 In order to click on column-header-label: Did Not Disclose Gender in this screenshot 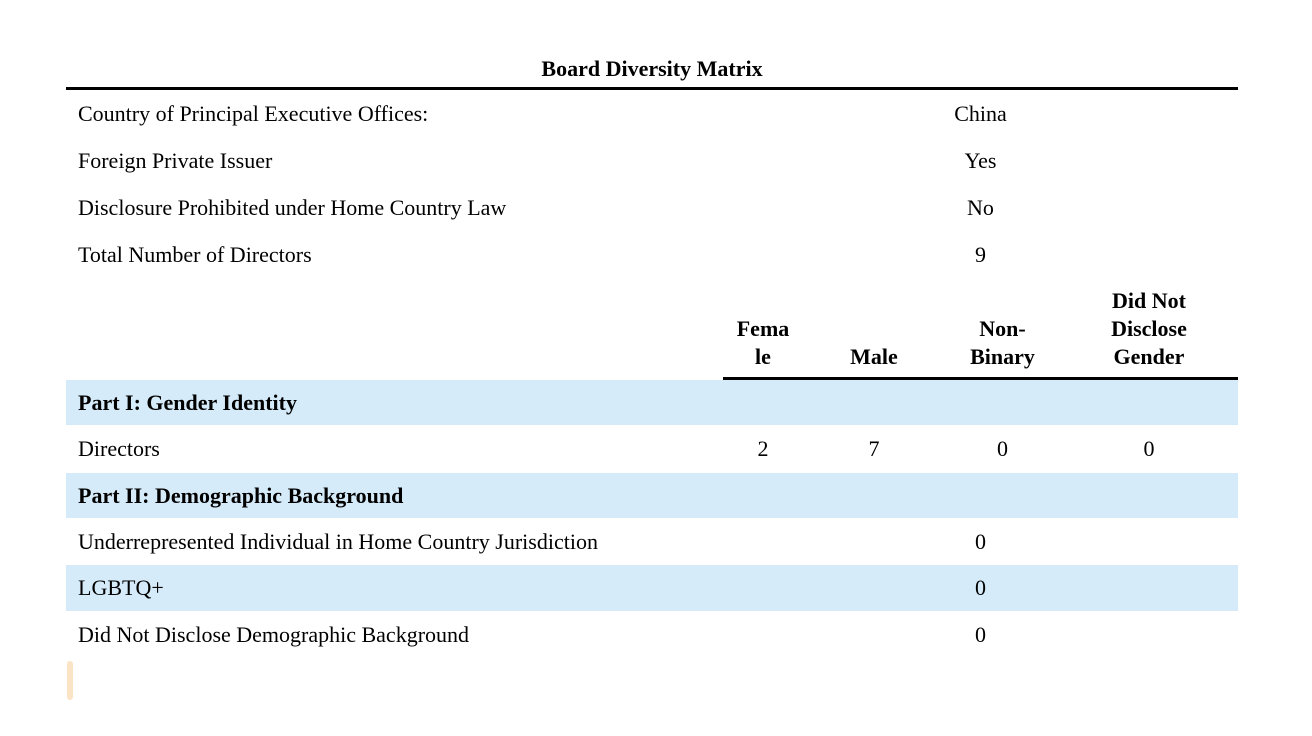, I will do `click(1149, 328)`.